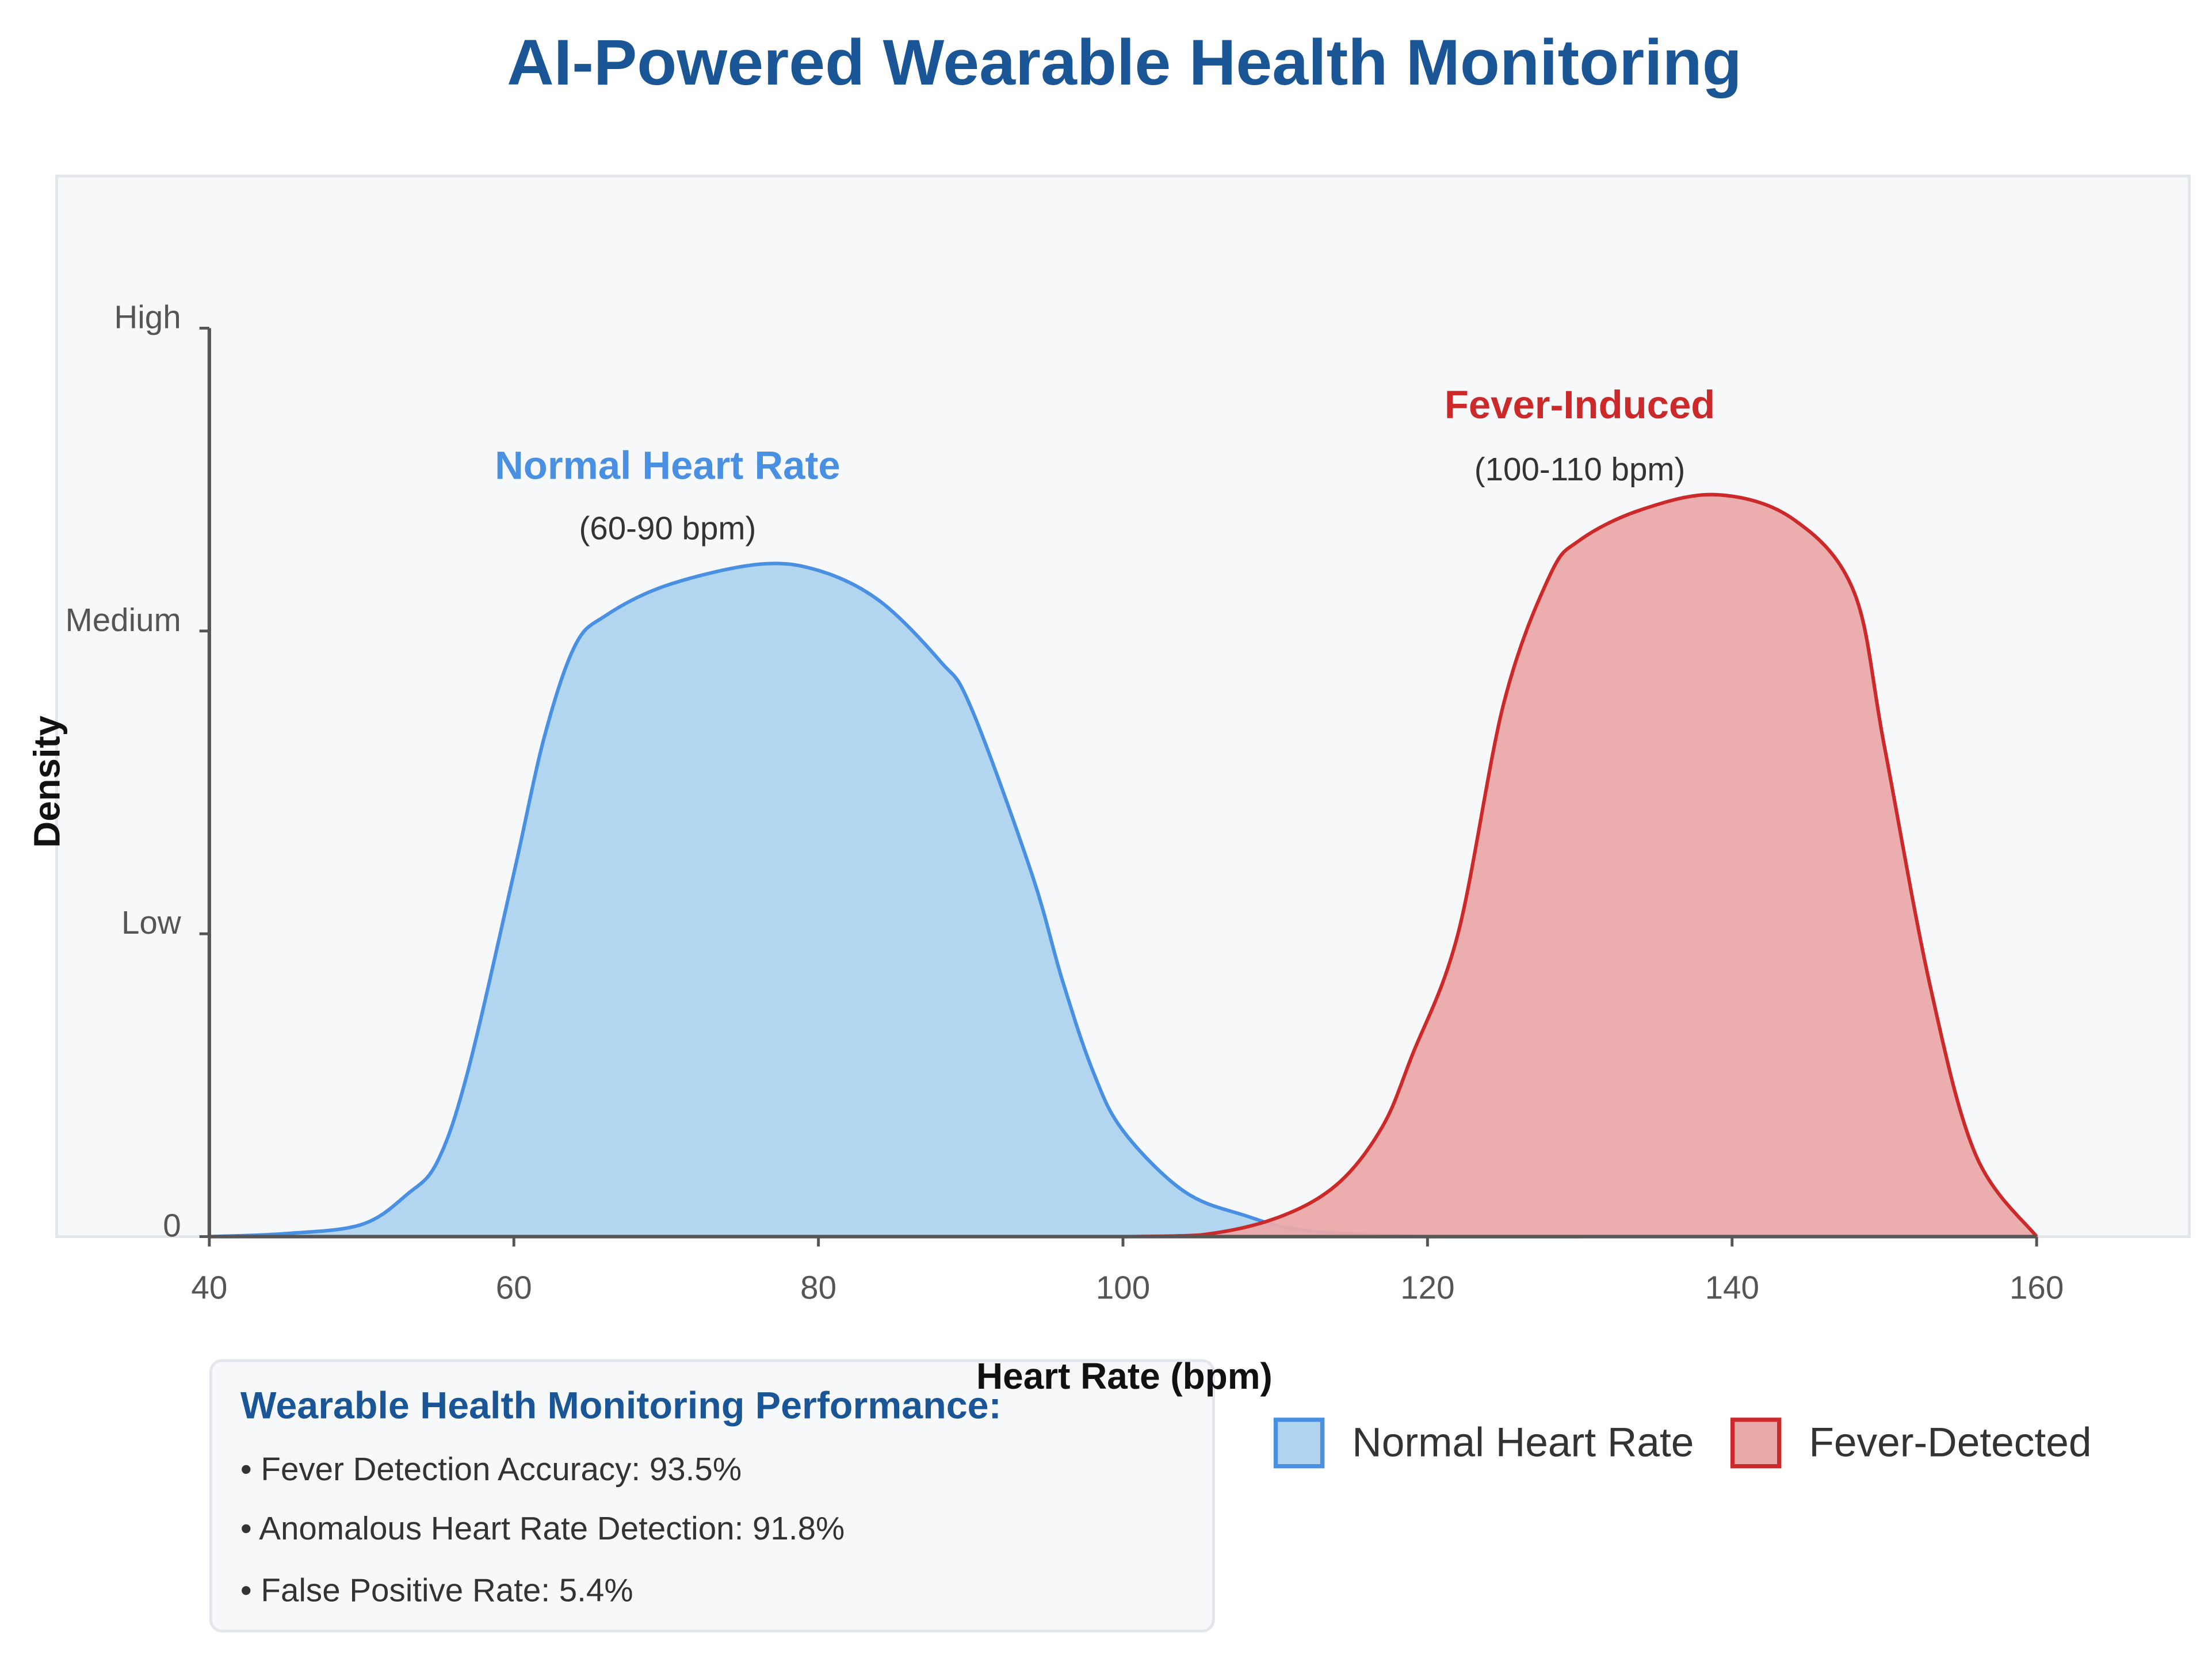 This screenshot has height=1662, width=2212. I want to click on annotation-fever: Fever-Induced (100-110 bpm), so click(1580, 435).